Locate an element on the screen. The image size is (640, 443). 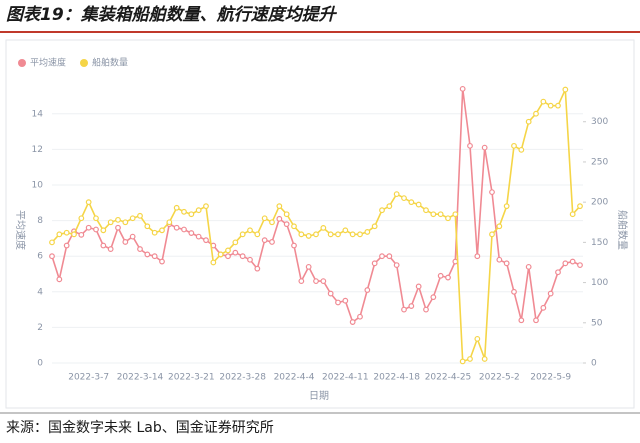
x-axis-label: 日期 is located at coordinates (319, 396).